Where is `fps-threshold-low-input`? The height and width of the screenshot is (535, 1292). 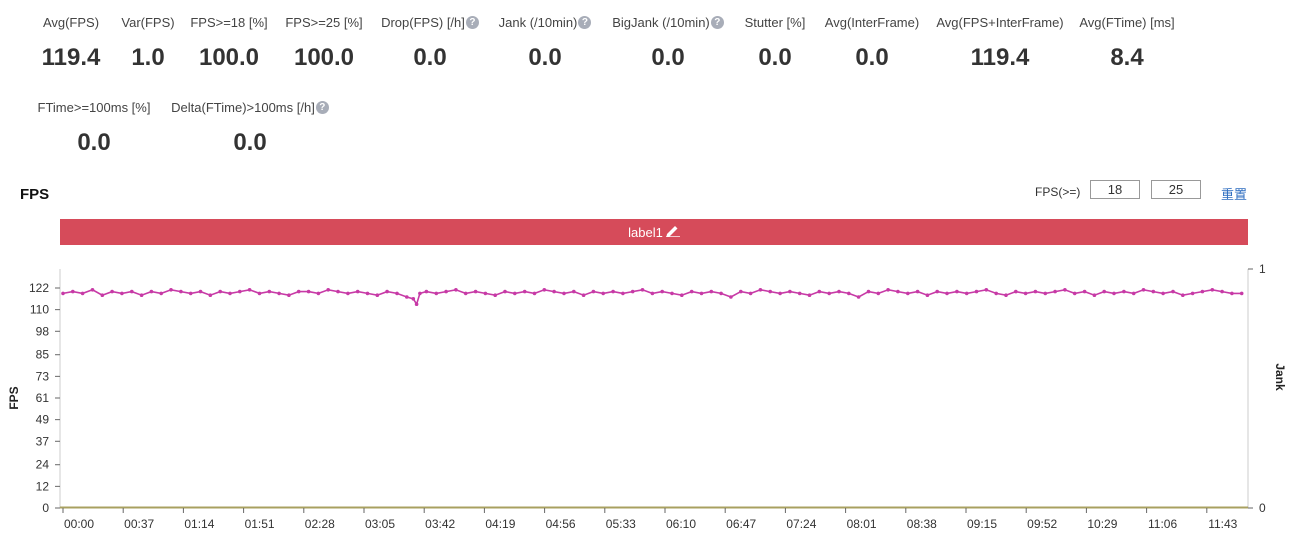
fps-threshold-low-input is located at coordinates (1115, 189).